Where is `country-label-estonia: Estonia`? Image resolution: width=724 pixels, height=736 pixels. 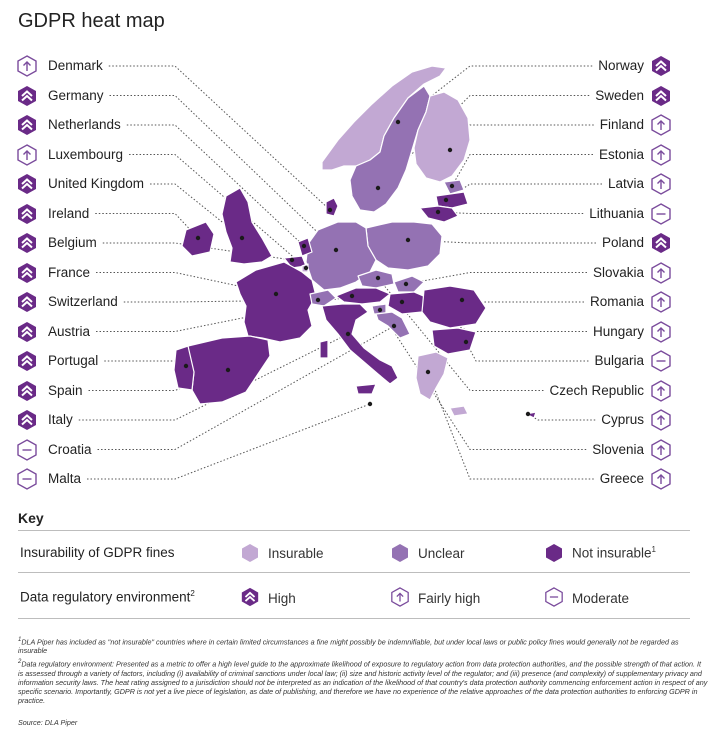
country-label-estonia: Estonia is located at coordinates (621, 154).